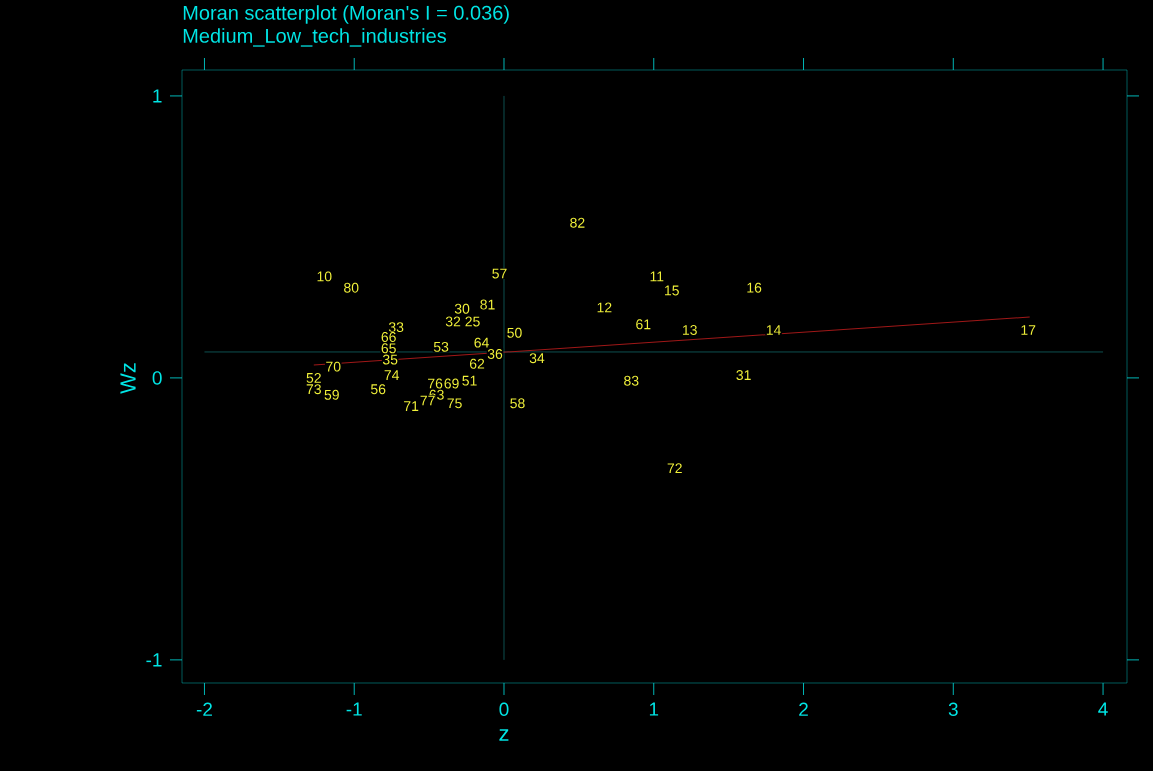  I want to click on annotation: 15, so click(672, 290).